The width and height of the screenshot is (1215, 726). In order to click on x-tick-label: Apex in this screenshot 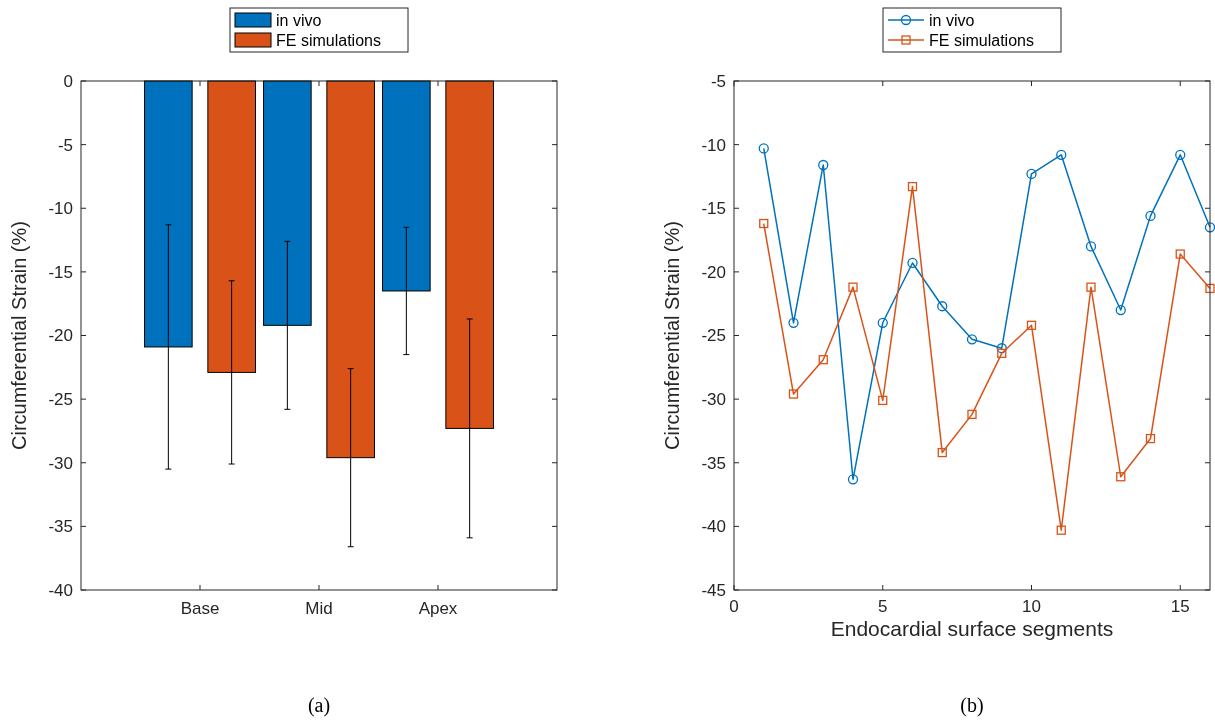, I will do `click(438, 608)`.